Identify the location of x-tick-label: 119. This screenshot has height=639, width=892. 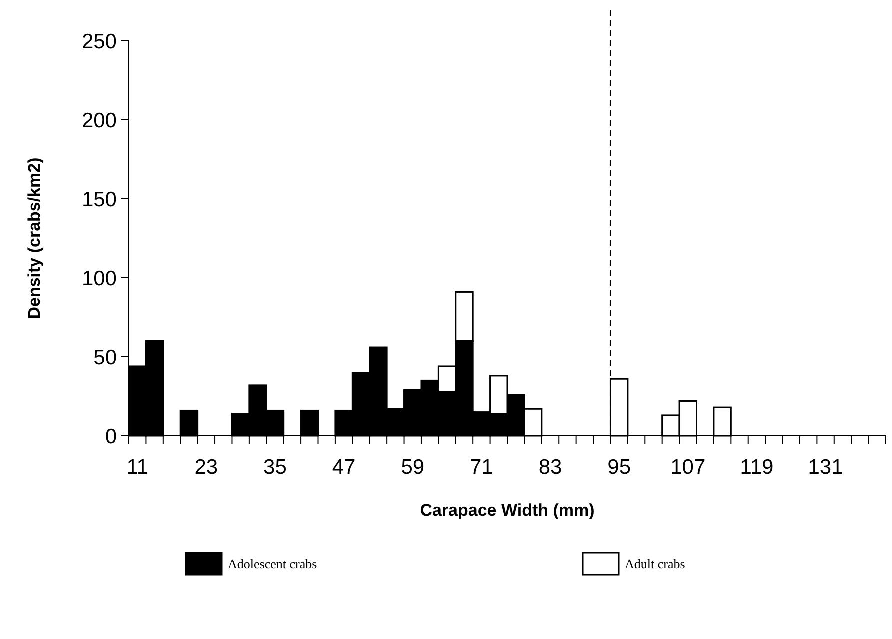
(757, 467).